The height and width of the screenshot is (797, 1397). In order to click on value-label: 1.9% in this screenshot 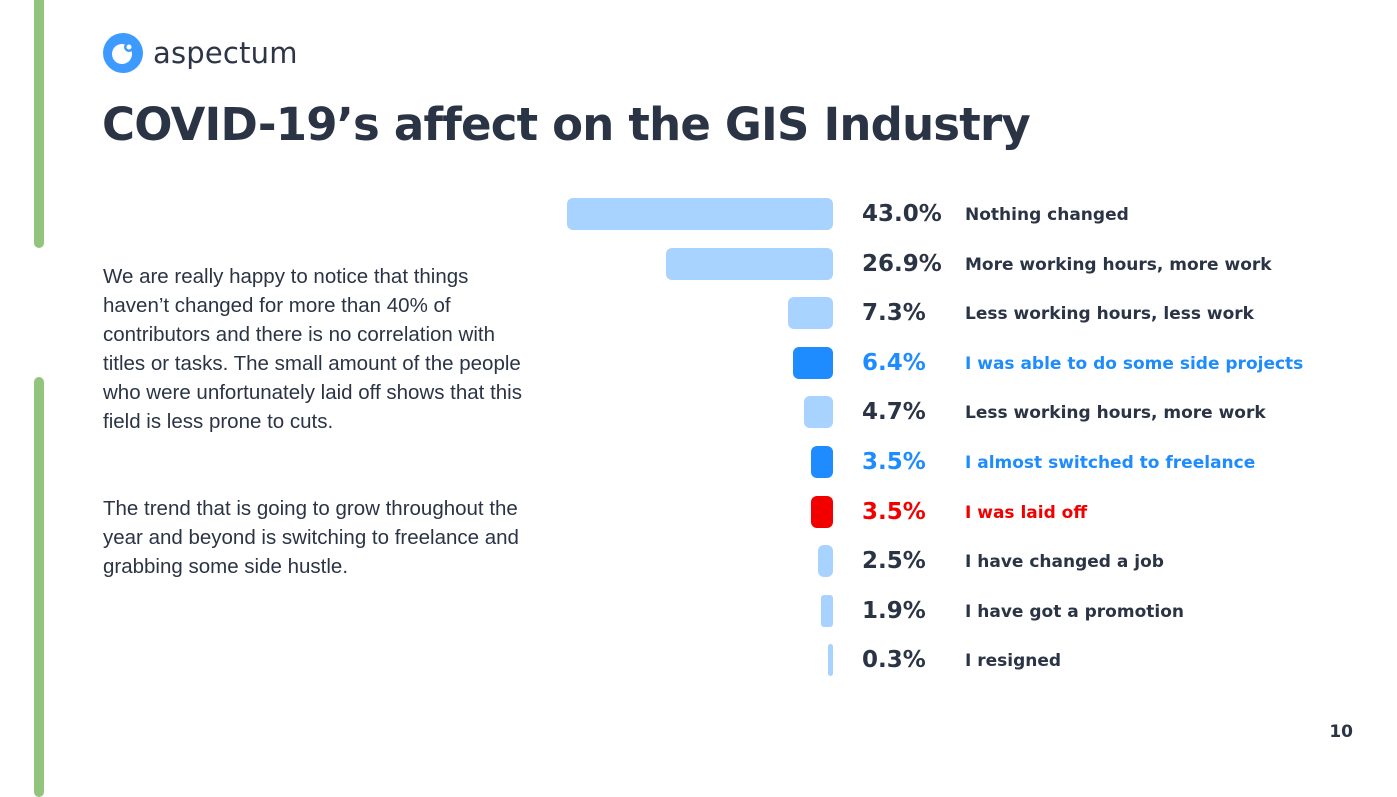, I will do `click(894, 610)`.